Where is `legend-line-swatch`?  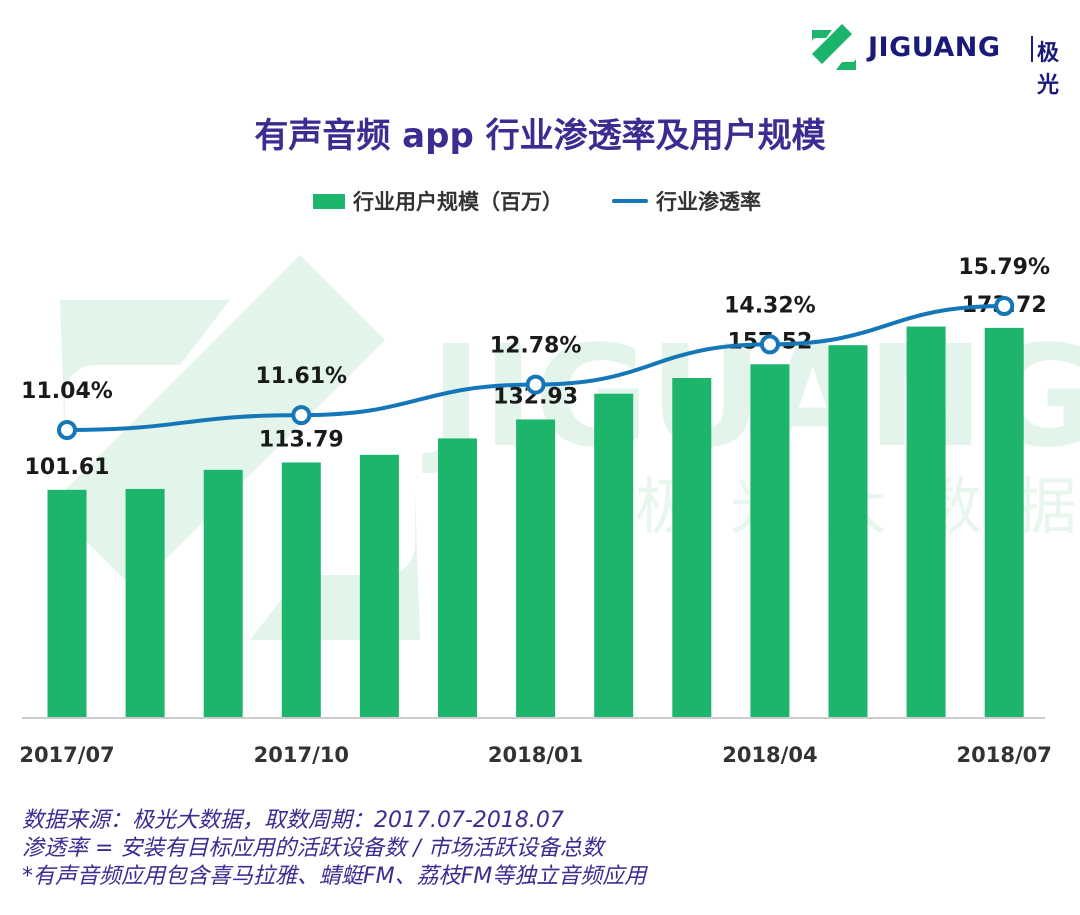 legend-line-swatch is located at coordinates (630, 201).